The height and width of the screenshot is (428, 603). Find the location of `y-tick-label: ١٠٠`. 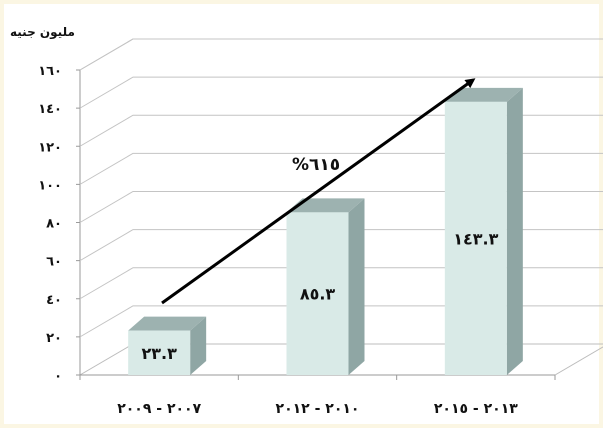

y-tick-label: ١٠٠ is located at coordinates (50, 185).